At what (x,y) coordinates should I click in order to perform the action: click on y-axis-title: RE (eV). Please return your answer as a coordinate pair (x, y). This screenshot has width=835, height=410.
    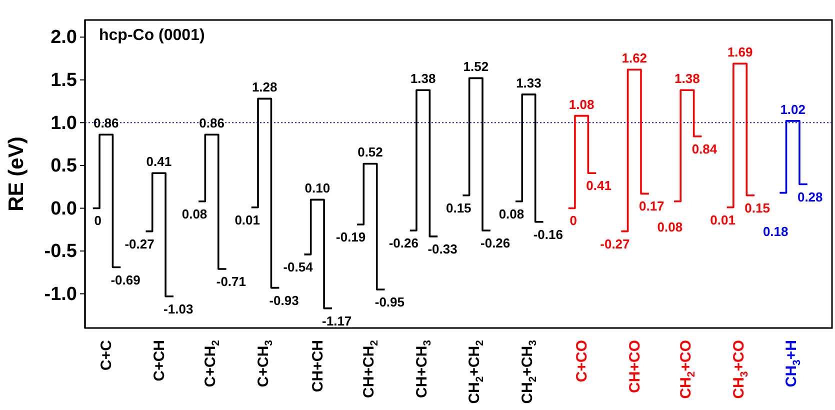
    Looking at the image, I should click on (16, 174).